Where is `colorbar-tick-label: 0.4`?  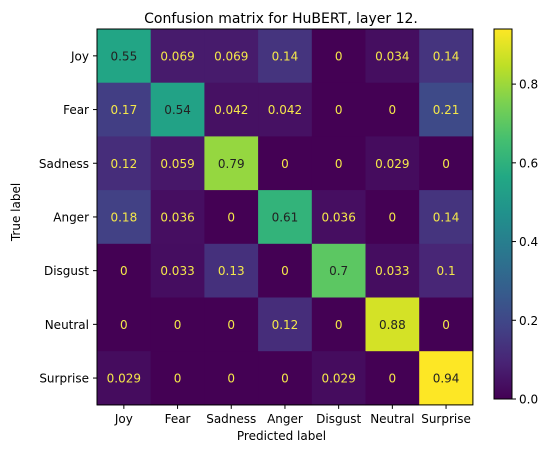
colorbar-tick-label: 0.4 is located at coordinates (528, 242).